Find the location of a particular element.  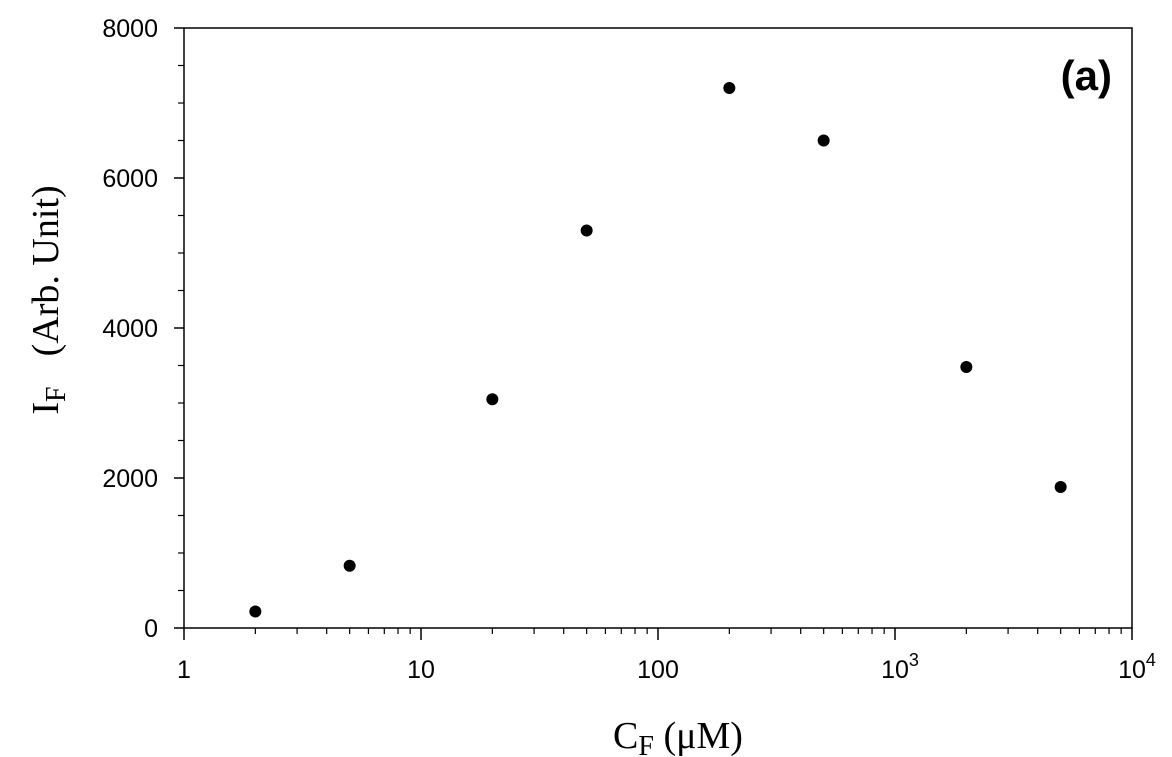

x-tick-label: 100 is located at coordinates (658, 670).